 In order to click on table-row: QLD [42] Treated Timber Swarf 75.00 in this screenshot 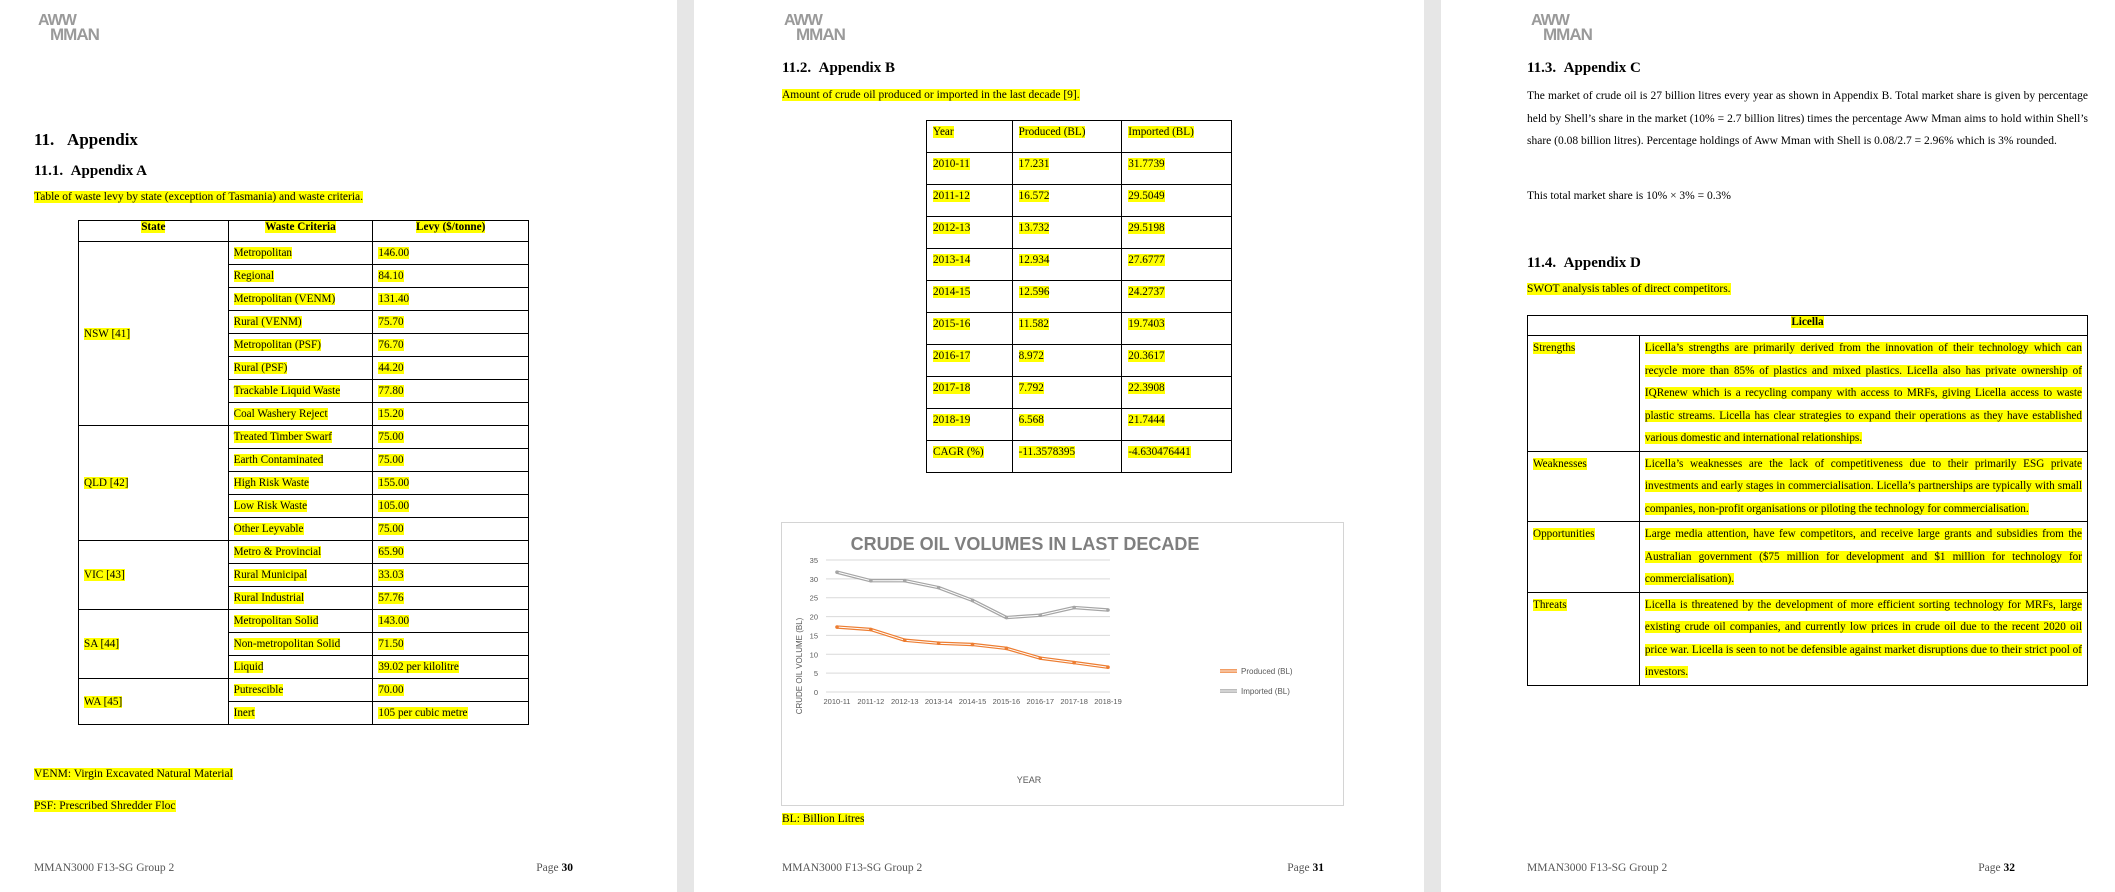, I will do `click(303, 483)`.